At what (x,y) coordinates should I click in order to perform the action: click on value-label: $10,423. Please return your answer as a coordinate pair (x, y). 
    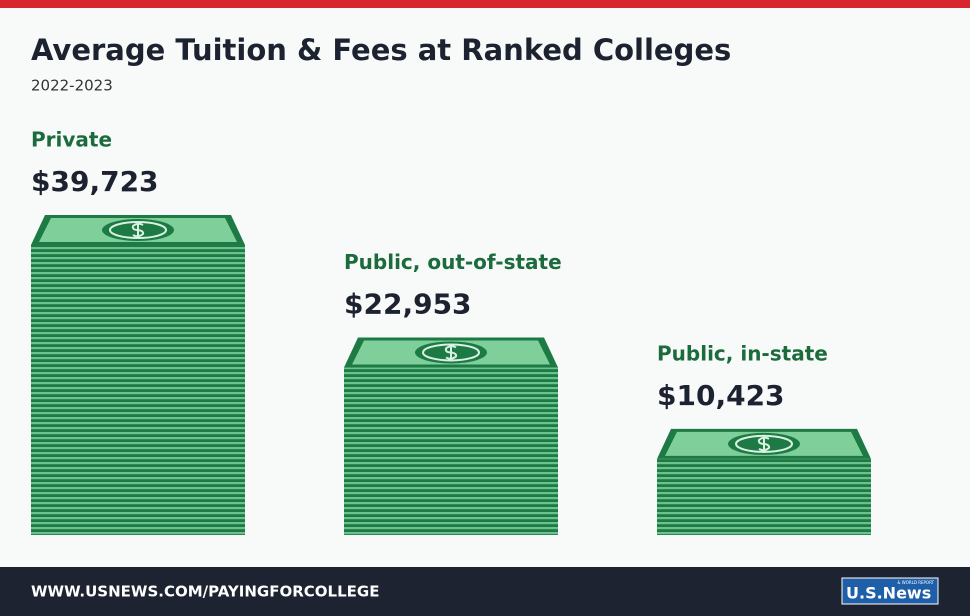
    Looking at the image, I should click on (721, 395).